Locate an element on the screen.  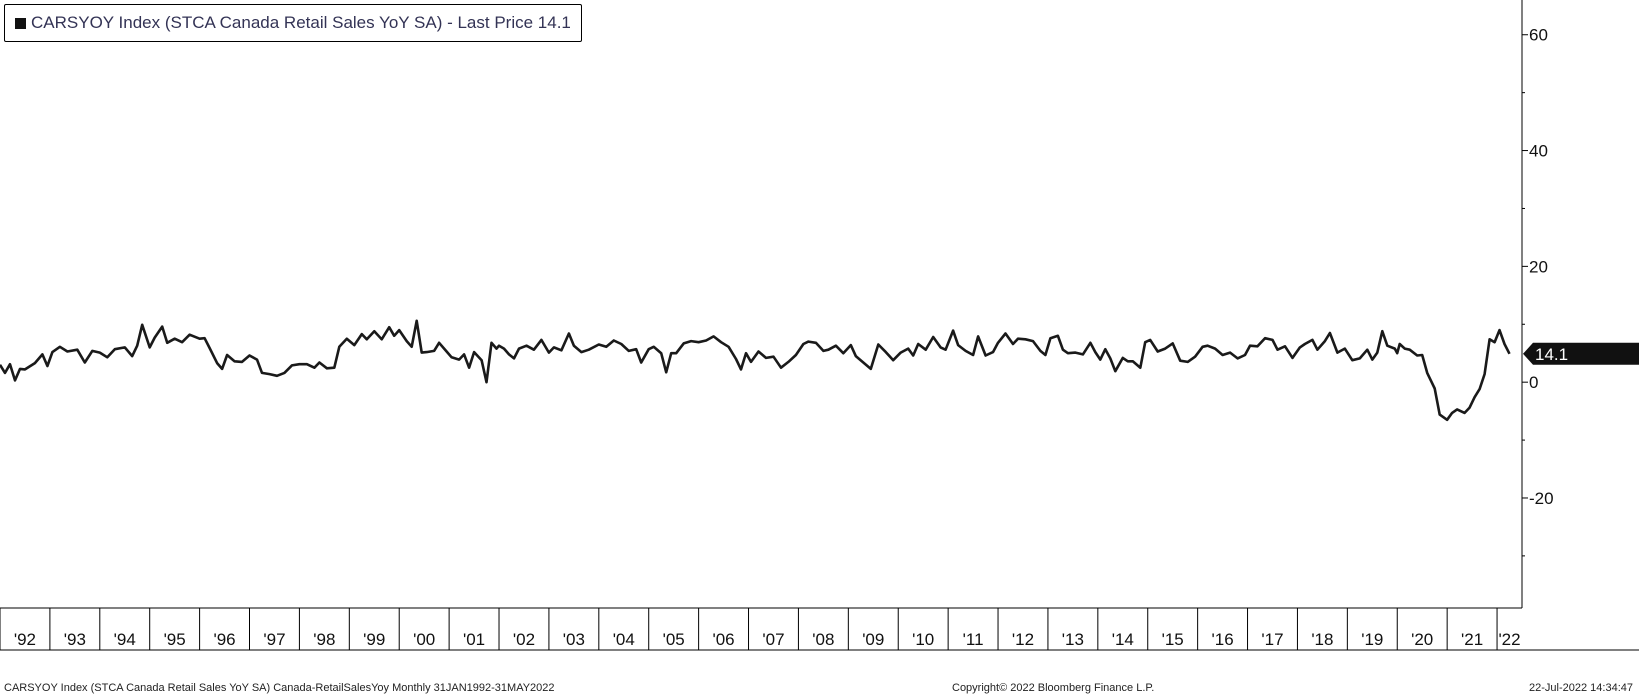
footer-timestamp: 22-Jul-2022 14:34:47 is located at coordinates (1581, 688).